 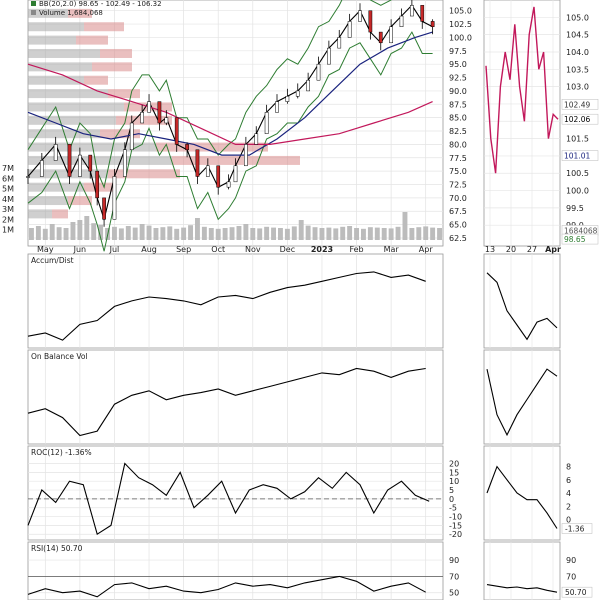 I want to click on value-tag-label: 98.65, so click(x=575, y=239).